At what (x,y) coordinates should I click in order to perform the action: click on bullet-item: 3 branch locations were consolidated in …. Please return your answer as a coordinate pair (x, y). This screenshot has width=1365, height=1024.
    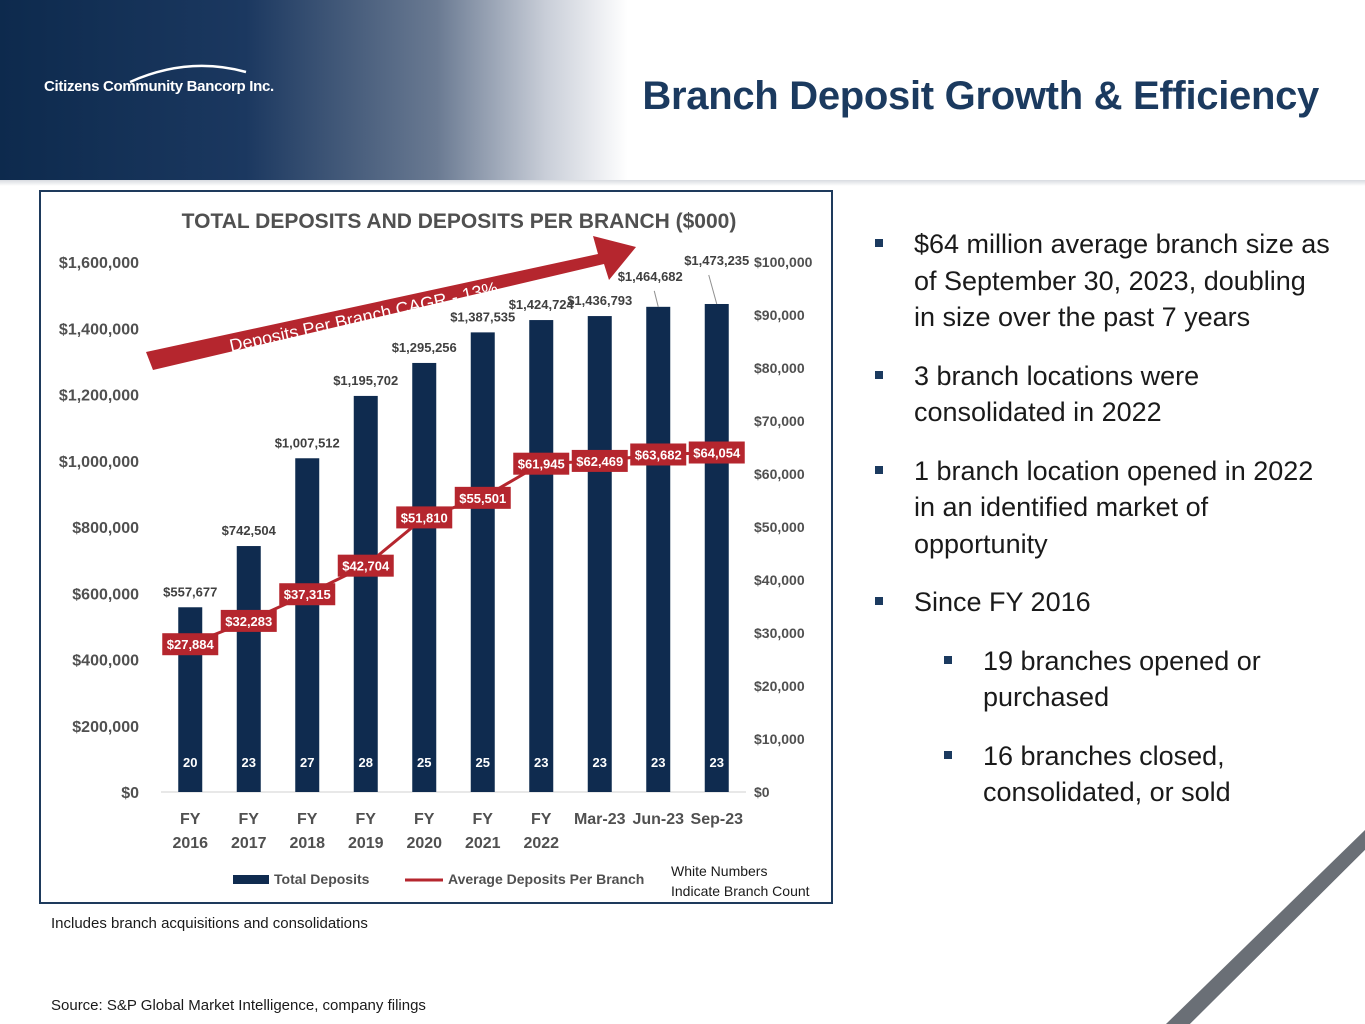
    Looking at the image, I should click on (1100, 394).